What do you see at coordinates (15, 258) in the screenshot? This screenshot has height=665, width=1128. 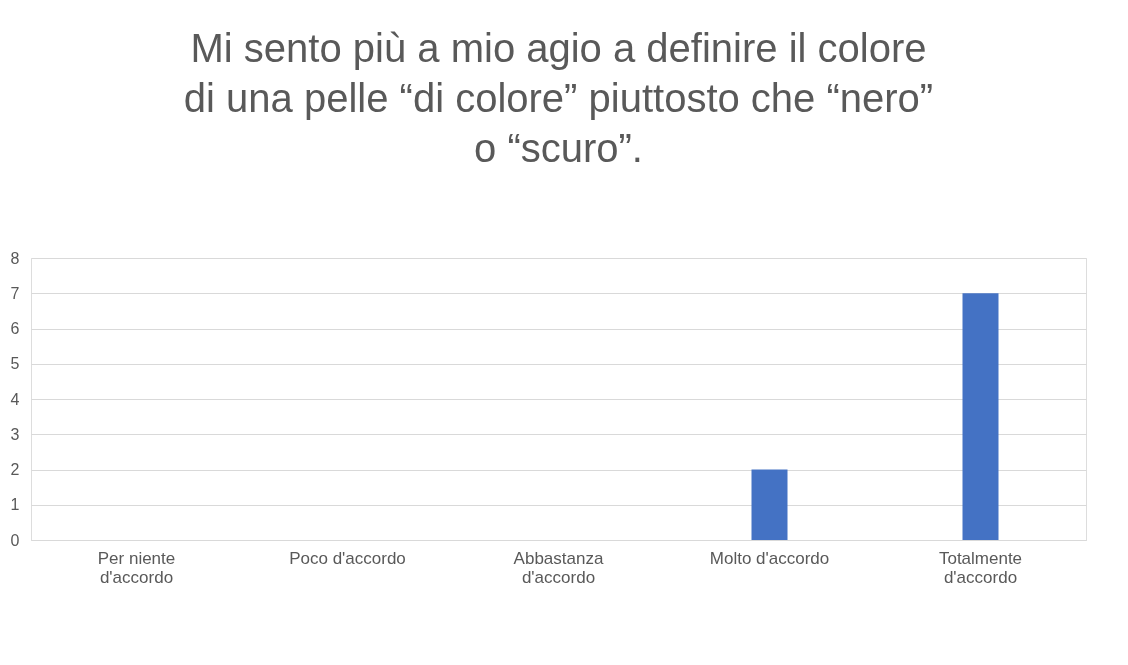 I see `y-tick-label: 8` at bounding box center [15, 258].